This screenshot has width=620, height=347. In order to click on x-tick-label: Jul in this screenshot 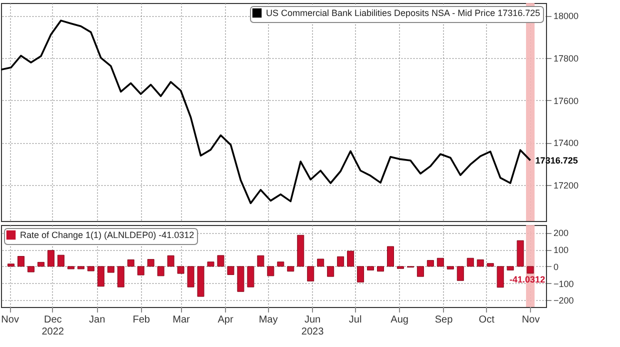, I will do `click(355, 320)`.